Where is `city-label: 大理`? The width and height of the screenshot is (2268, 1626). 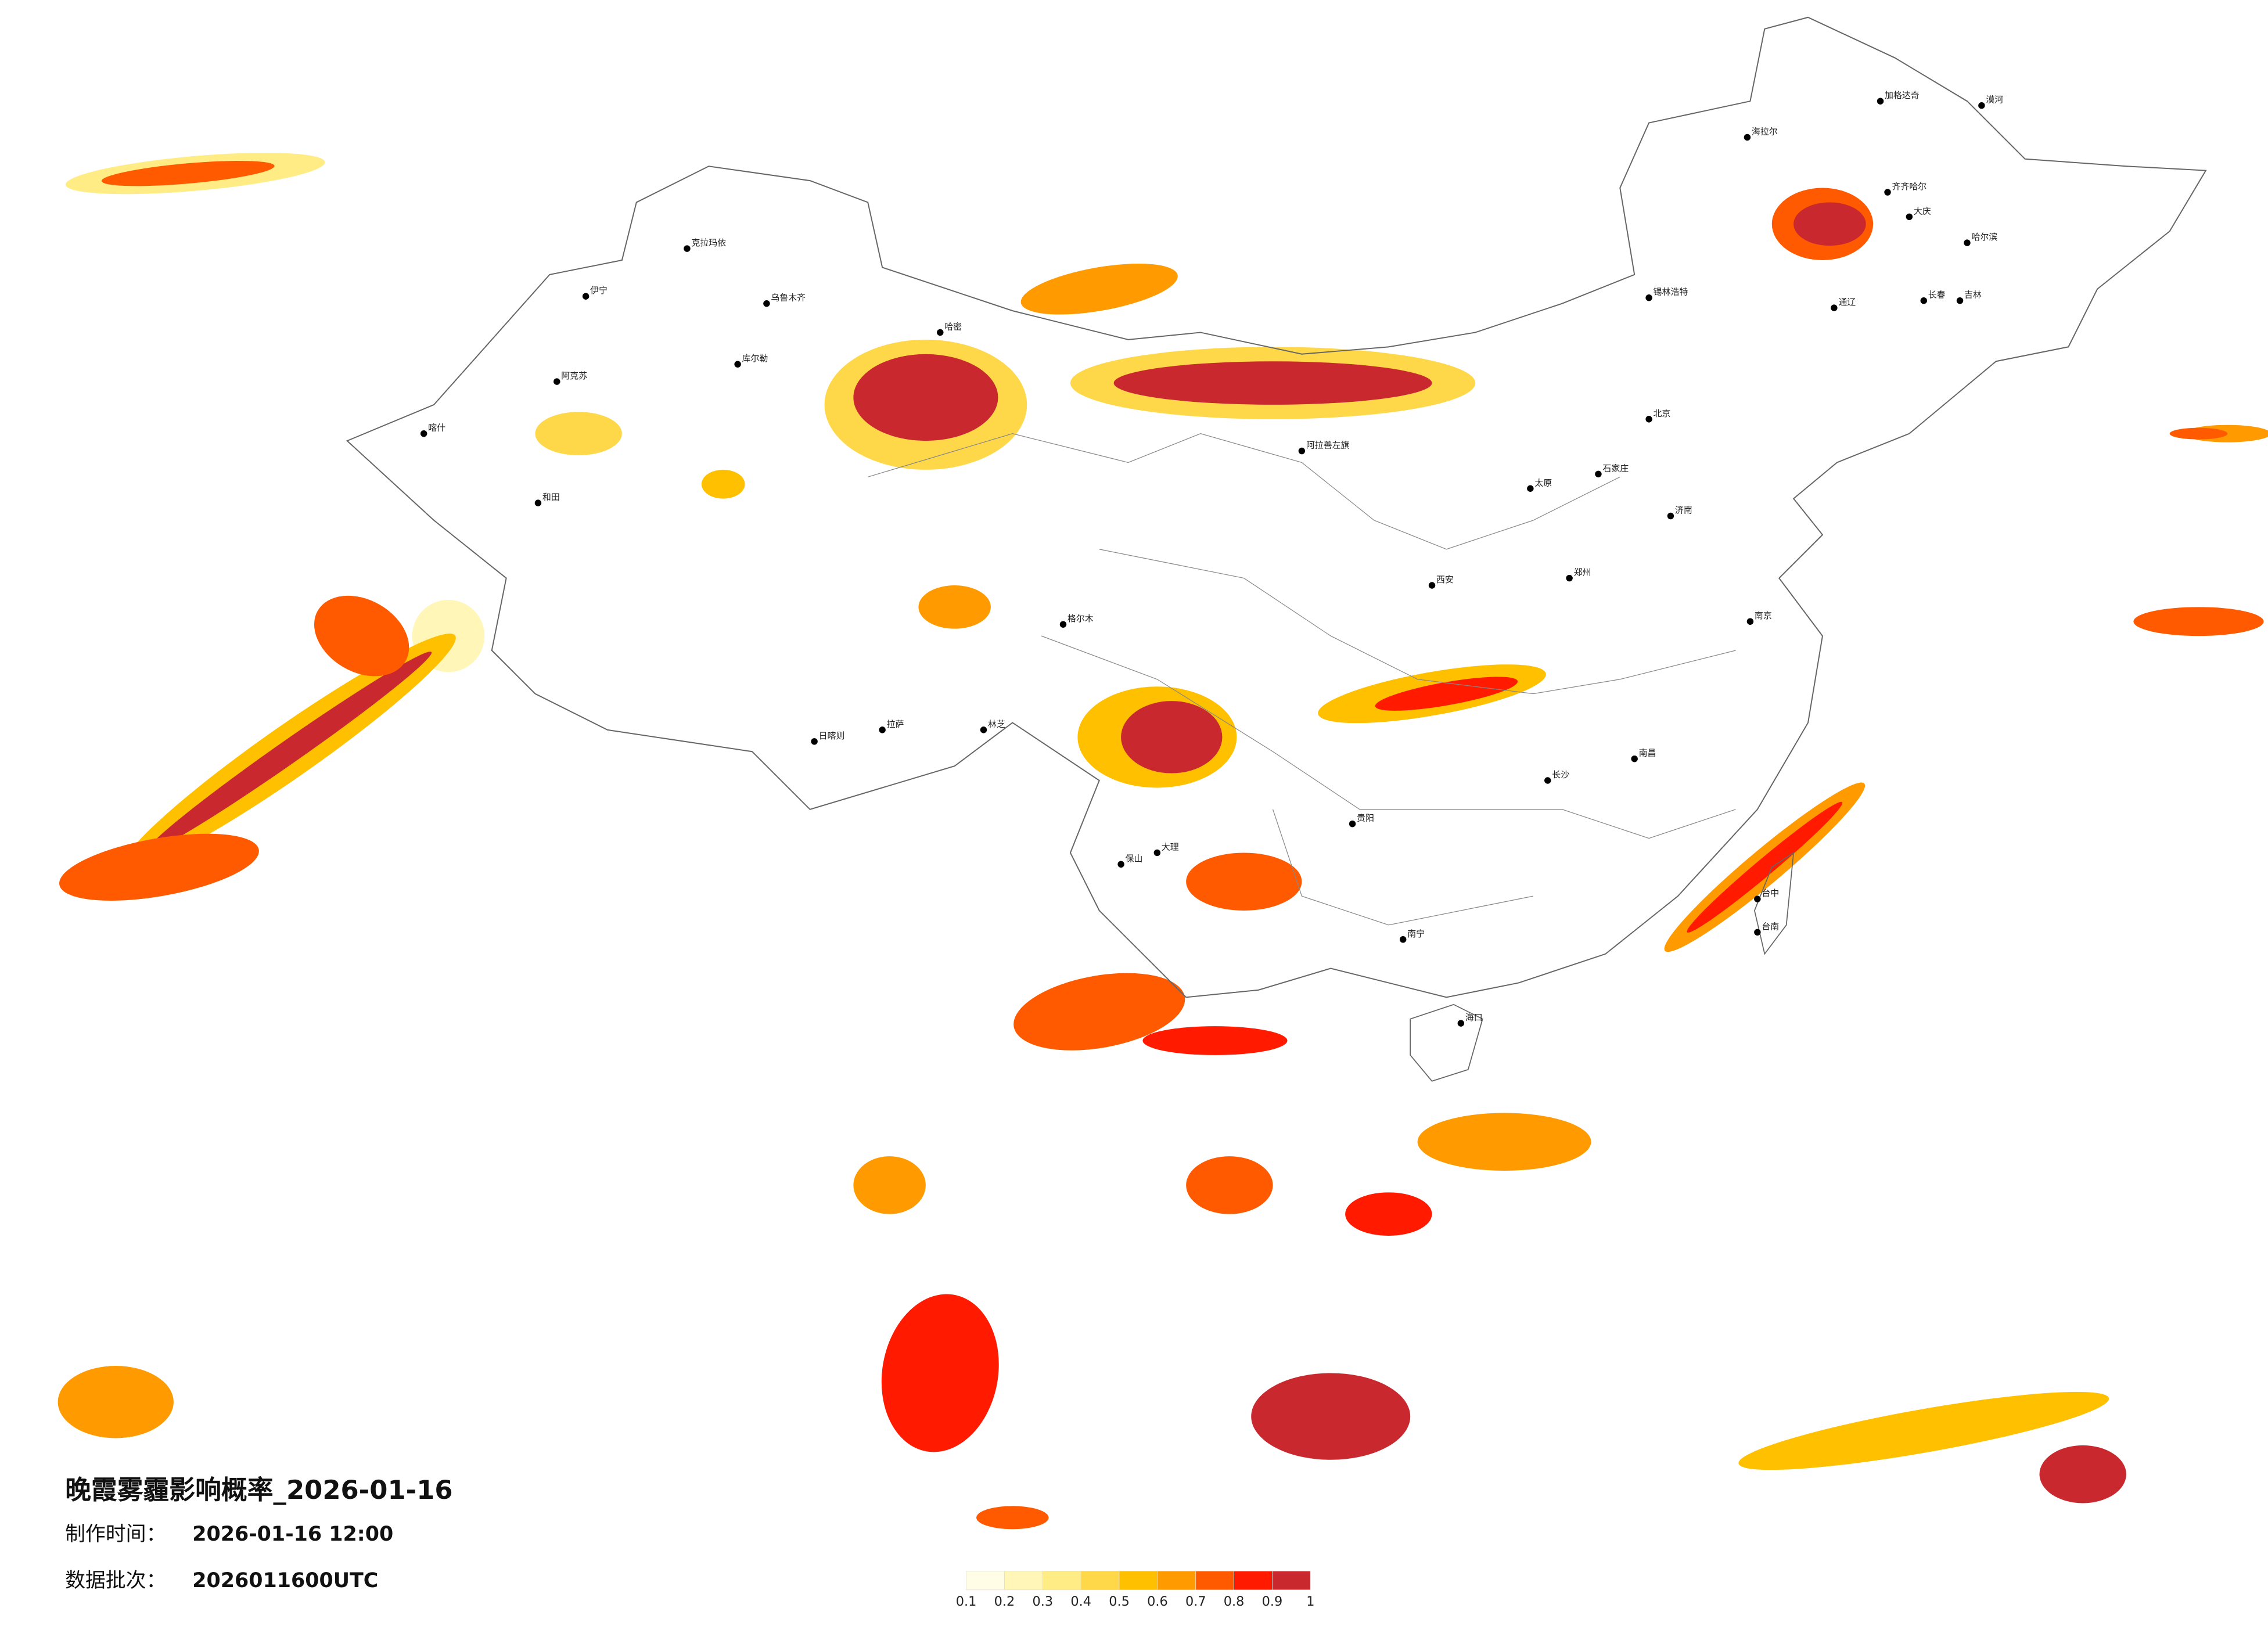 city-label: 大理 is located at coordinates (1170, 847).